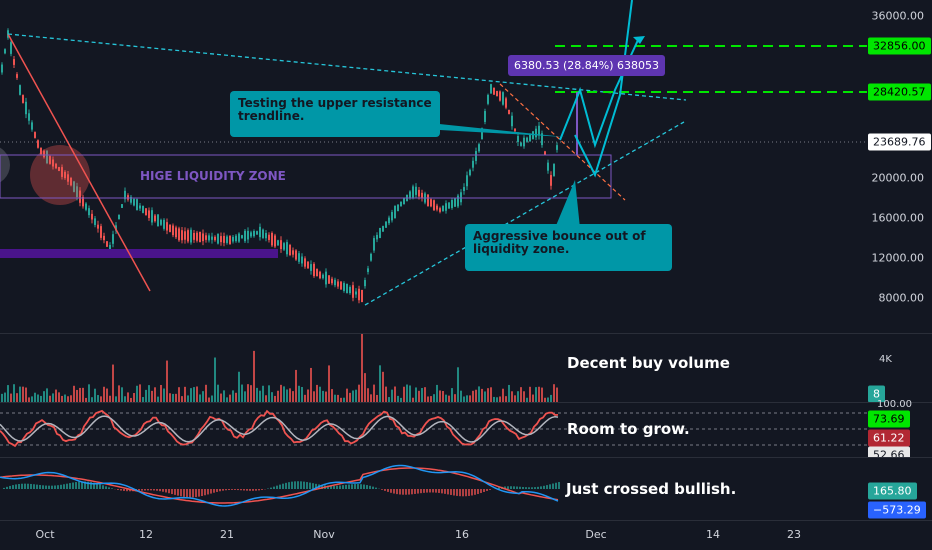 This screenshot has width=932, height=550. Describe the element at coordinates (5, 165) in the screenshot. I see `gray-circle` at that location.